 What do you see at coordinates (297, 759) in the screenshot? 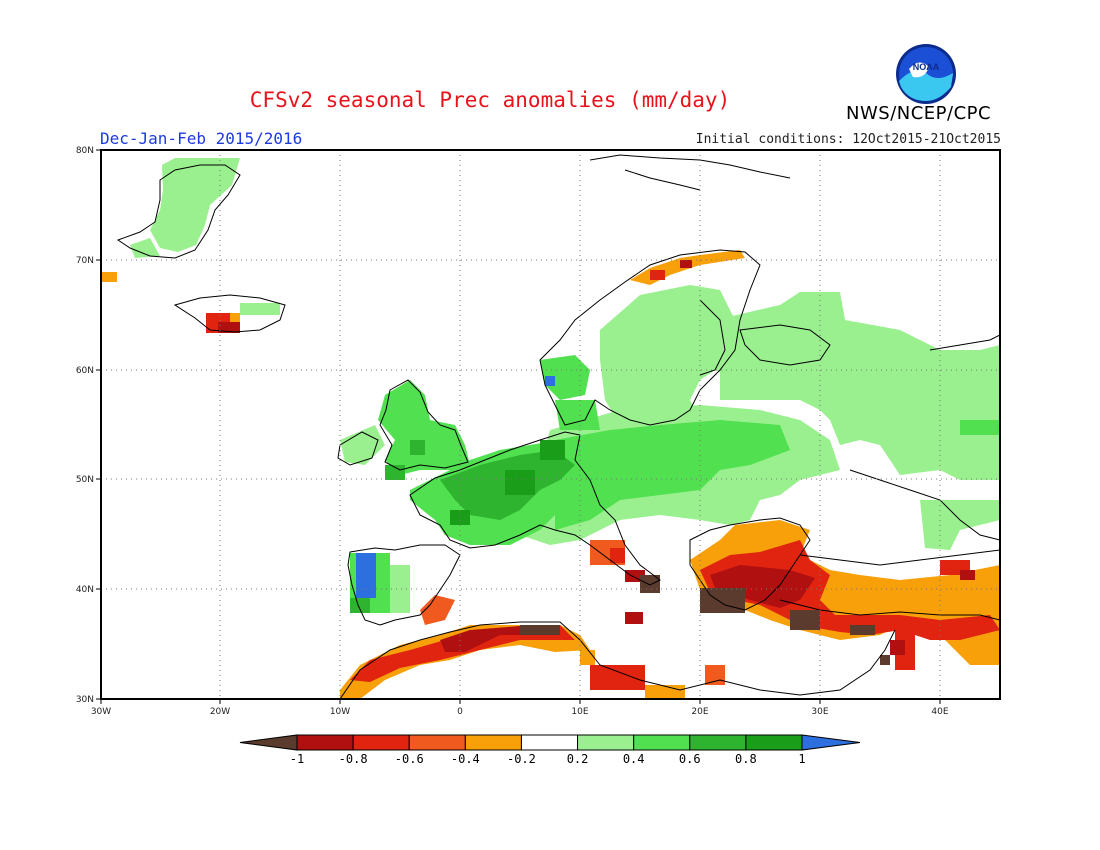
I see `colorbar-tick-label: -1` at bounding box center [297, 759].